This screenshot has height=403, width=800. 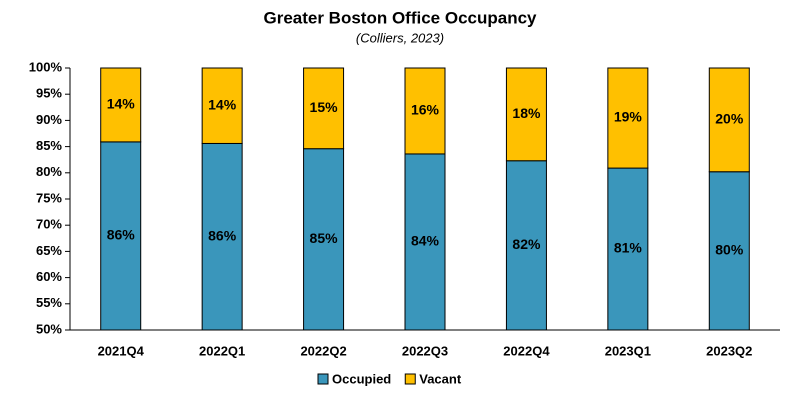 What do you see at coordinates (49, 276) in the screenshot?
I see `y-tick-label: 60%` at bounding box center [49, 276].